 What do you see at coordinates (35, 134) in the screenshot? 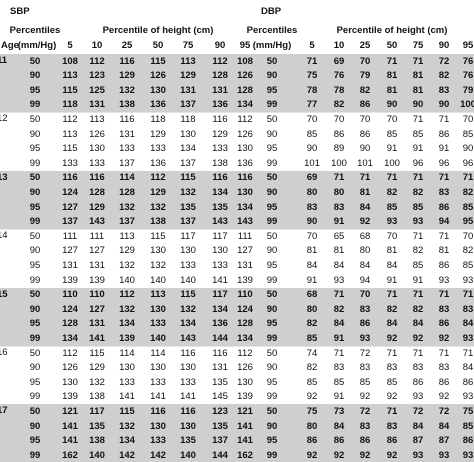
I see `sbp-percentile: 90` at bounding box center [35, 134].